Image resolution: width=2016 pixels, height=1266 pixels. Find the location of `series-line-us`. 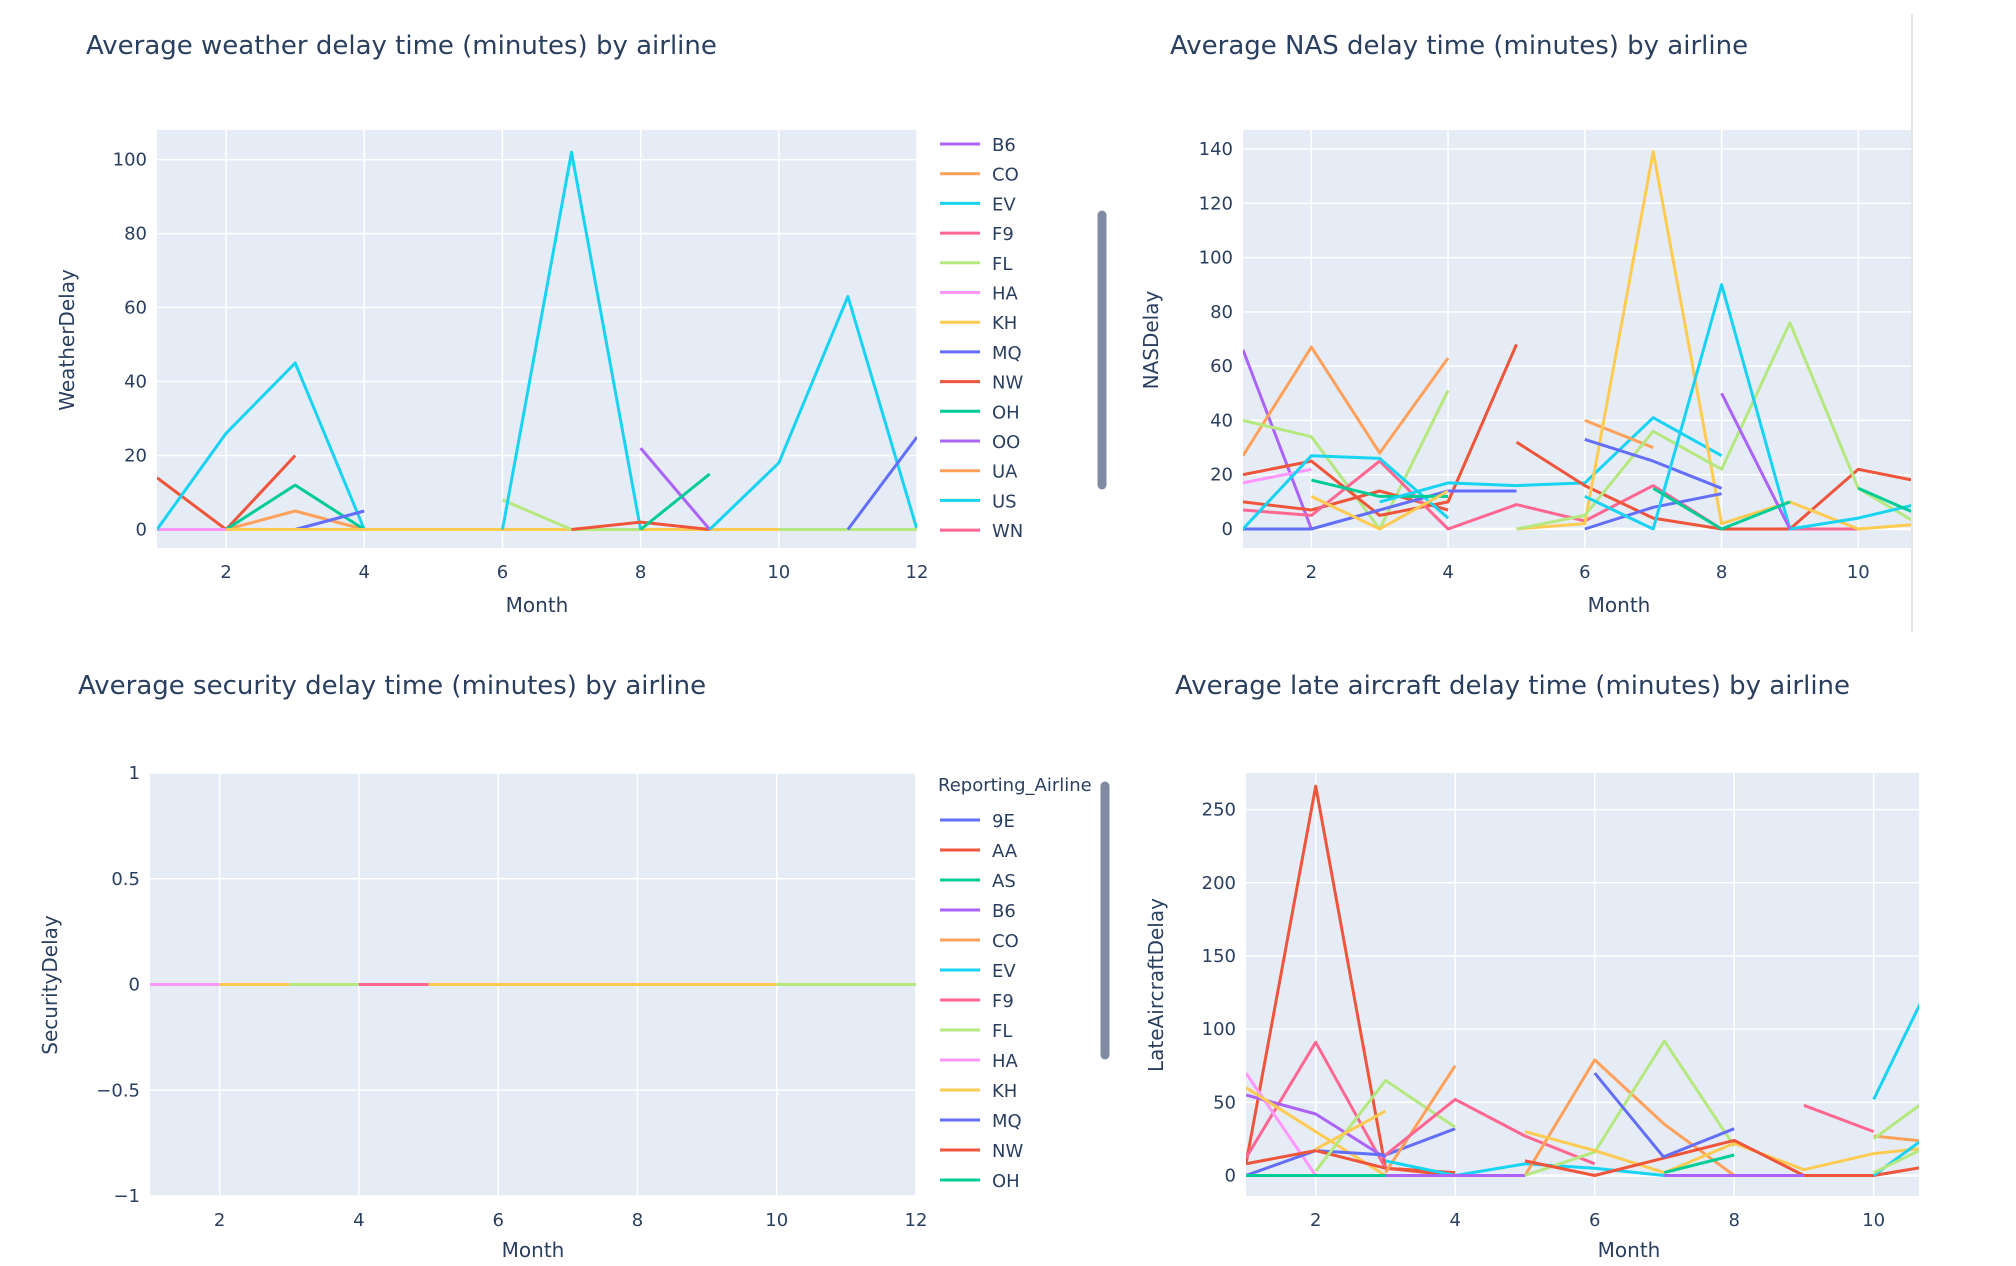

series-line-us is located at coordinates (1551, 460).